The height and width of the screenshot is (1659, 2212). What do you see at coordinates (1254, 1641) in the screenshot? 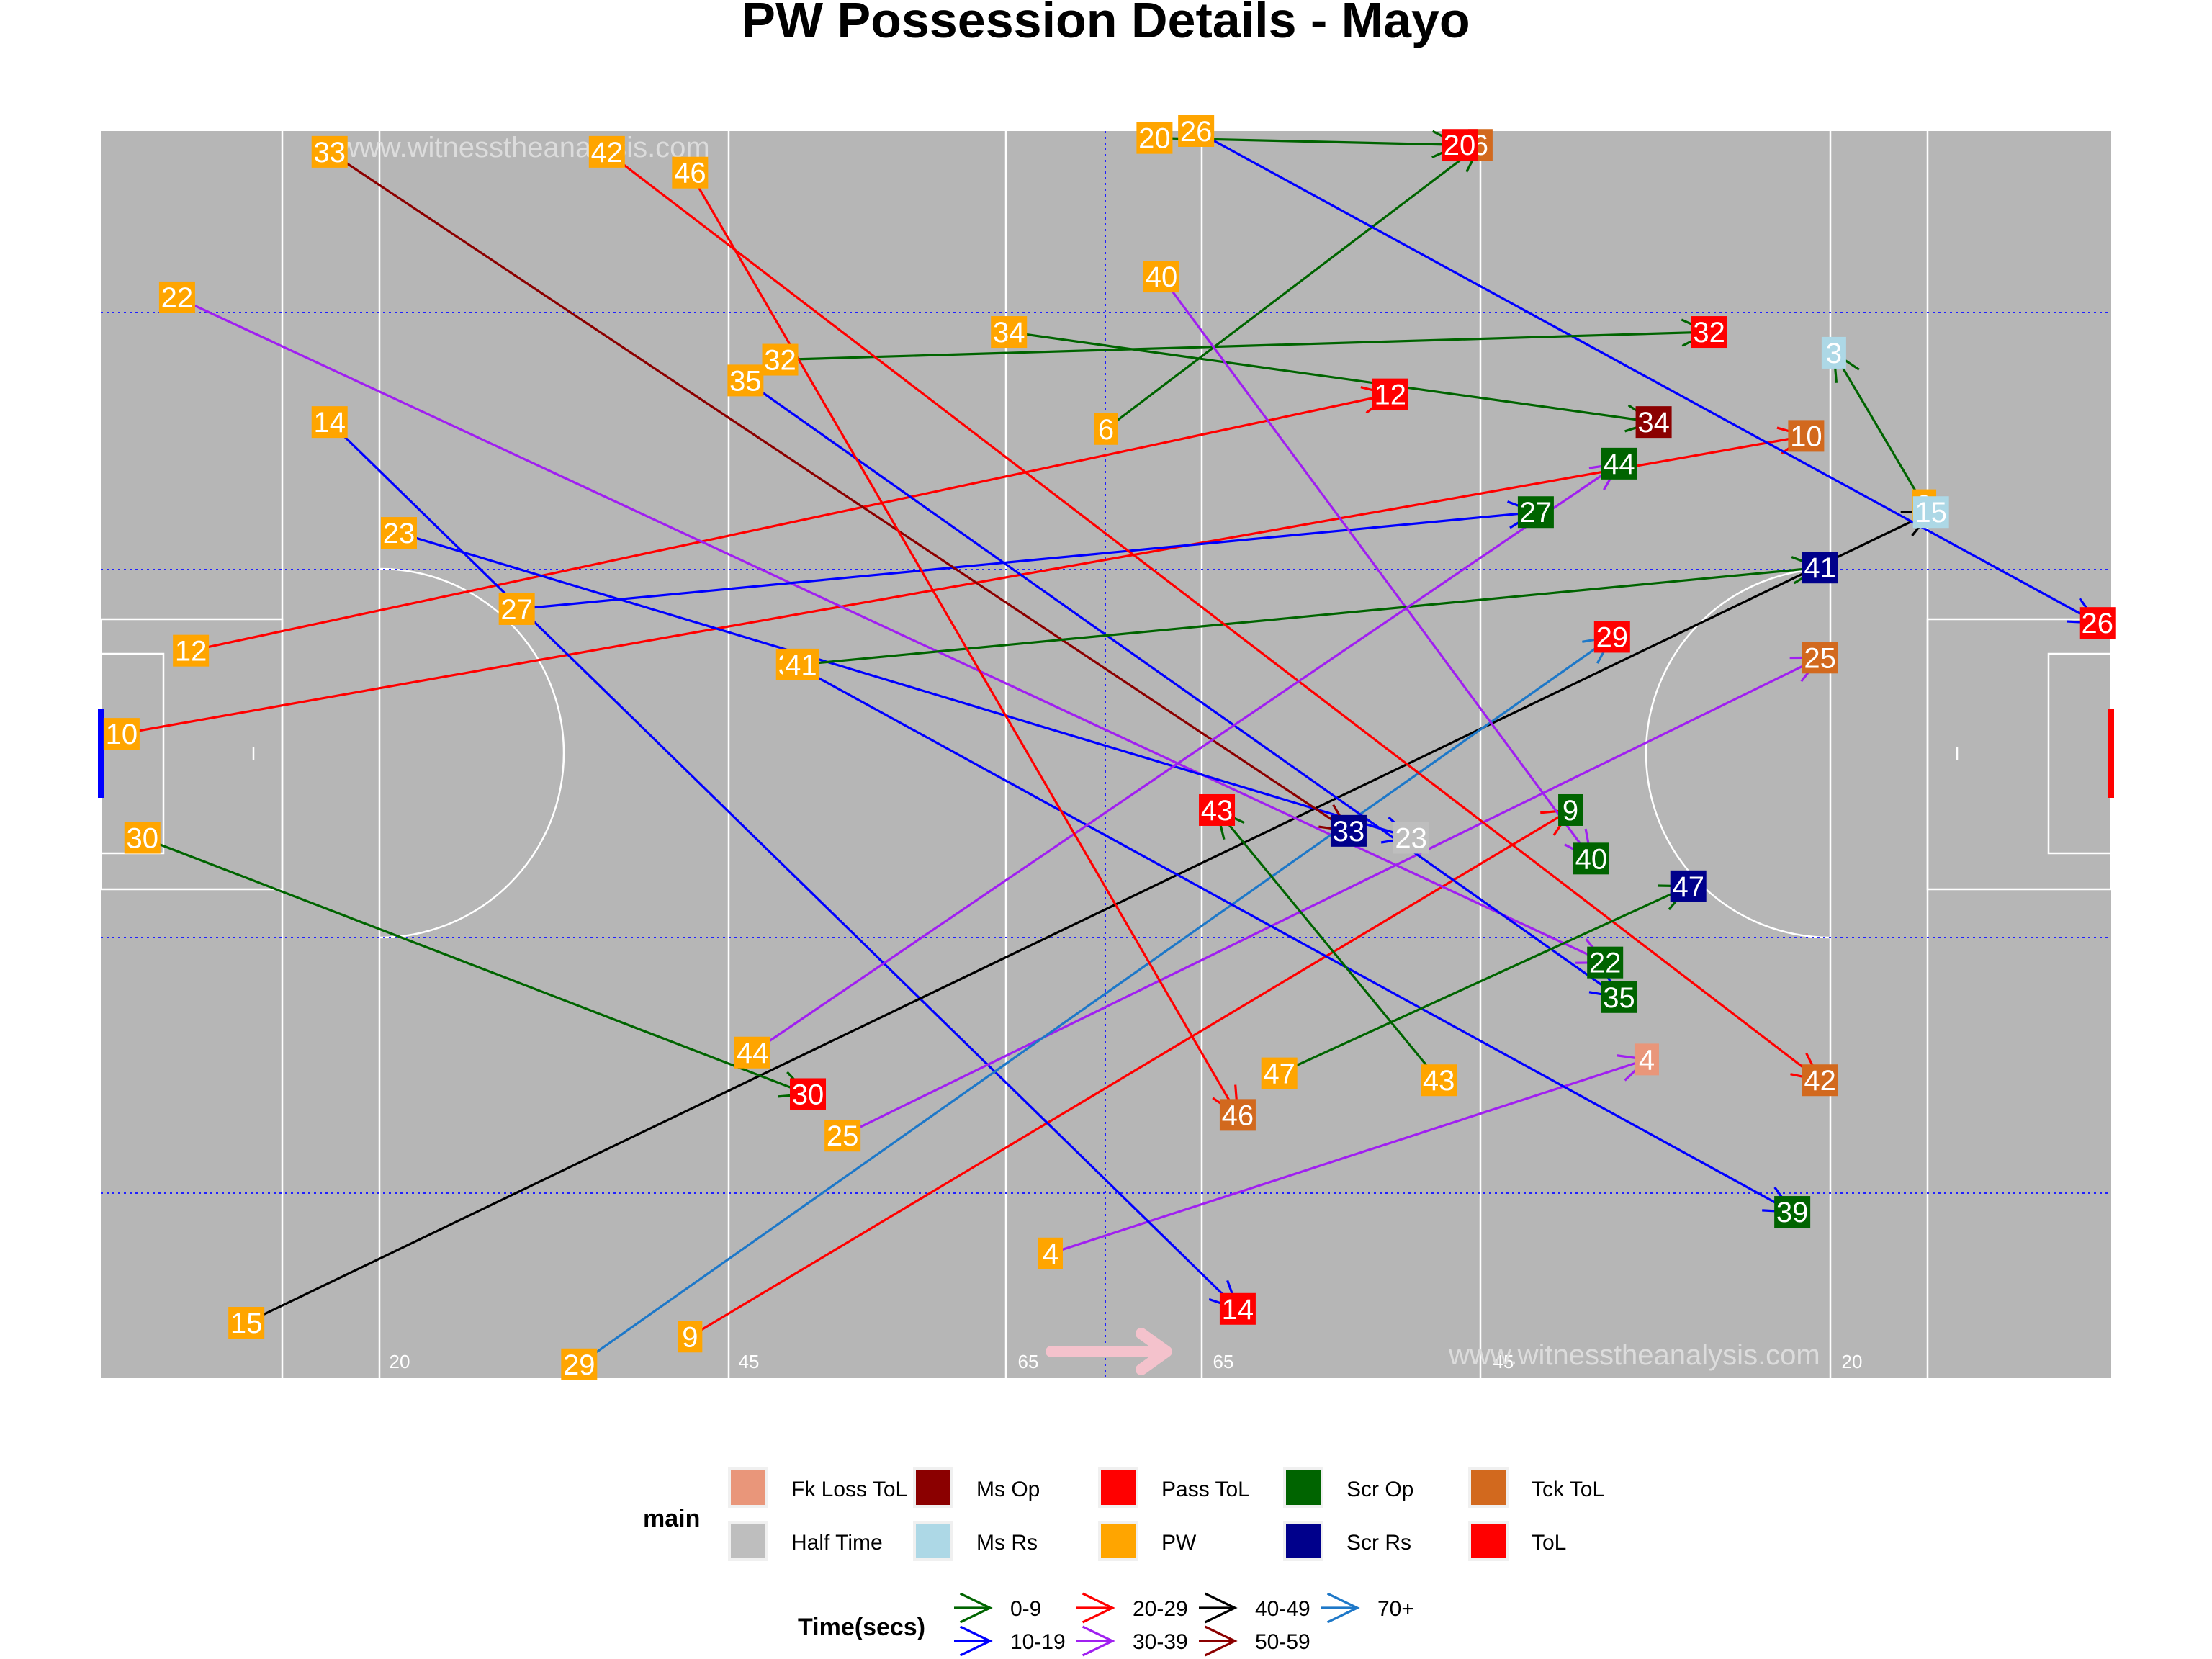
I see `legend-time-item: 50-59` at bounding box center [1254, 1641].